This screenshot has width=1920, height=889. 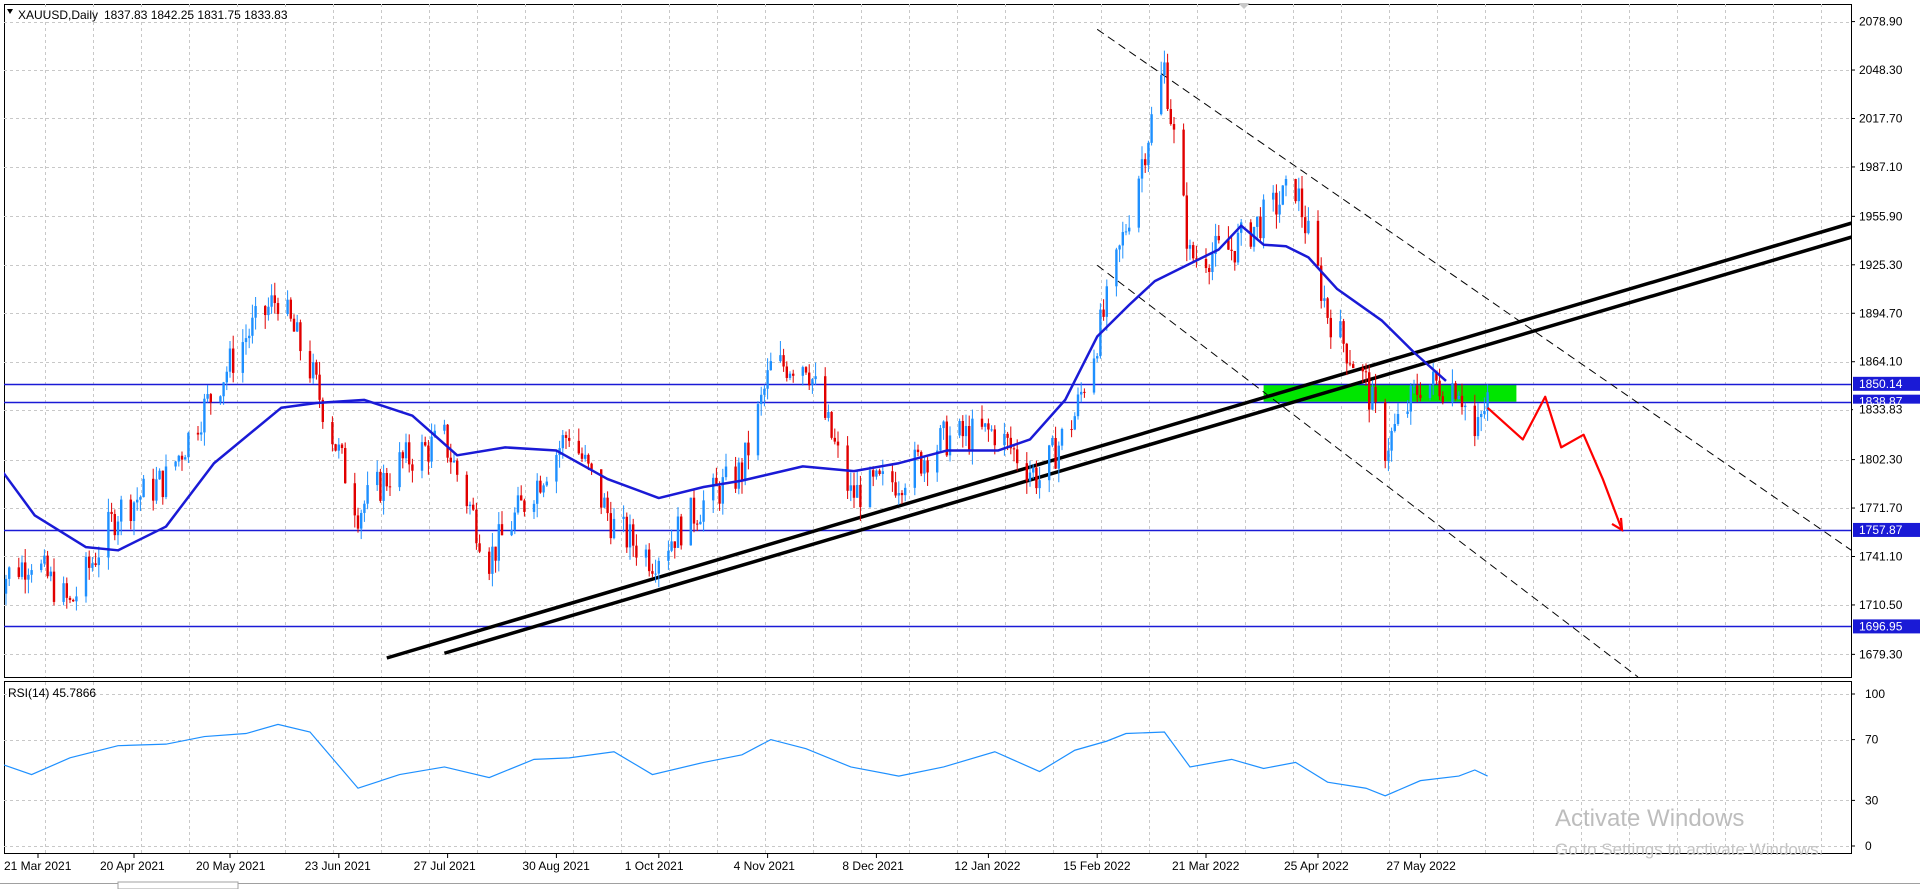 What do you see at coordinates (196, 15) in the screenshot?
I see `ohlc-readout: 1837.83 1842.25 1831.75 1833.83` at bounding box center [196, 15].